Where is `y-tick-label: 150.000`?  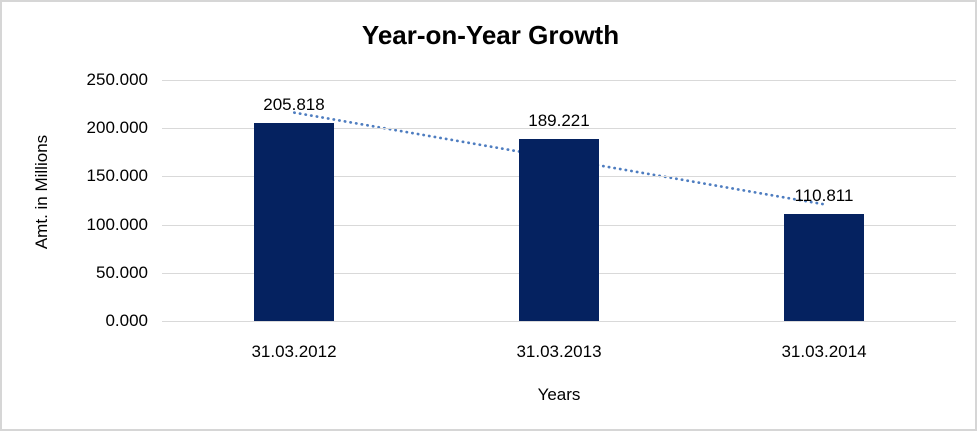 y-tick-label: 150.000 is located at coordinates (117, 175).